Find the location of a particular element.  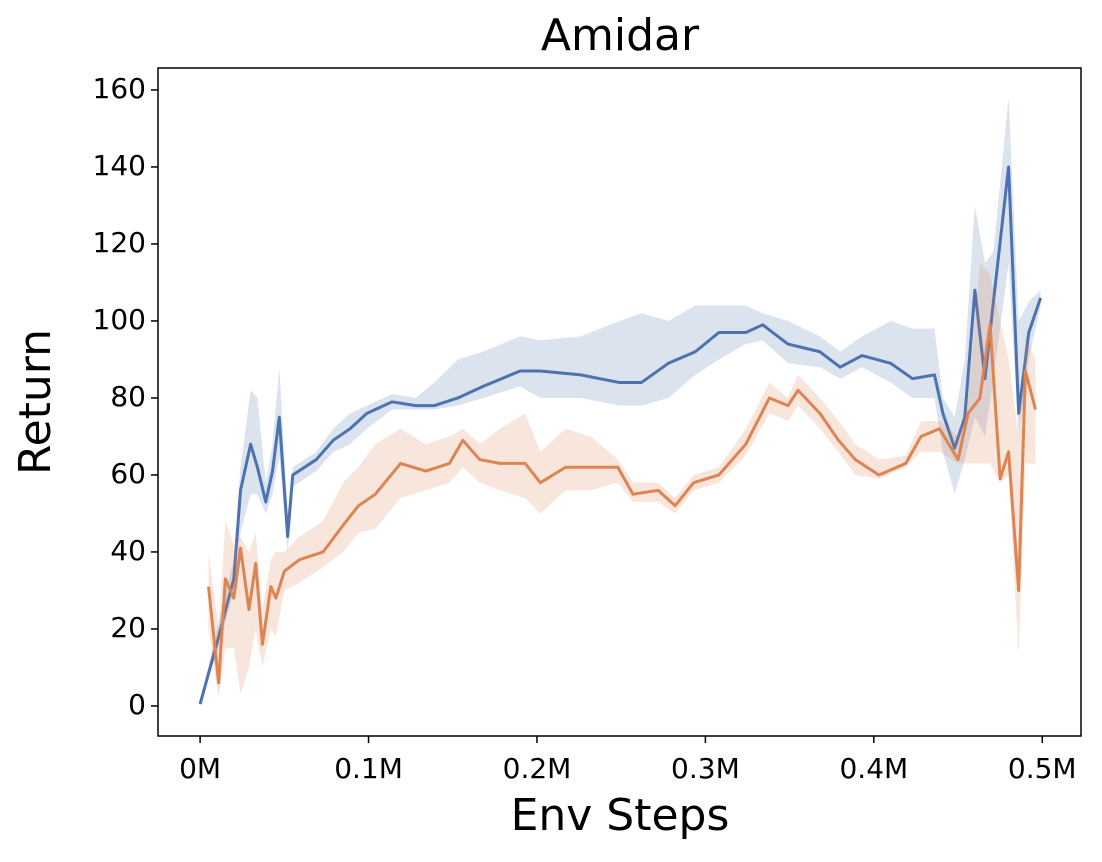

y-tick-label: 20 is located at coordinates (128, 627).